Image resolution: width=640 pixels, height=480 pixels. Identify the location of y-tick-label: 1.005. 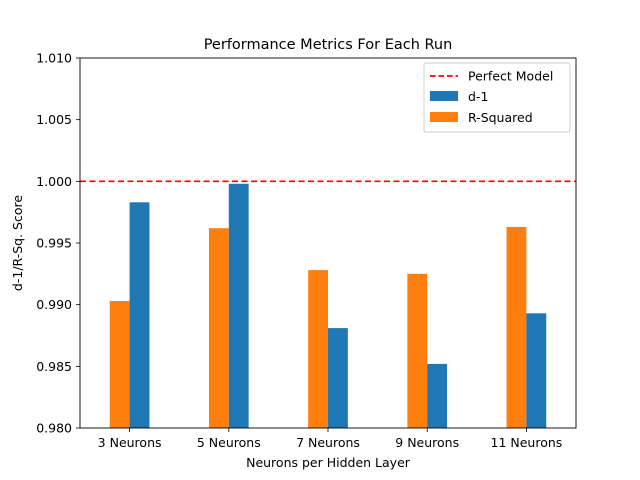
(54, 119).